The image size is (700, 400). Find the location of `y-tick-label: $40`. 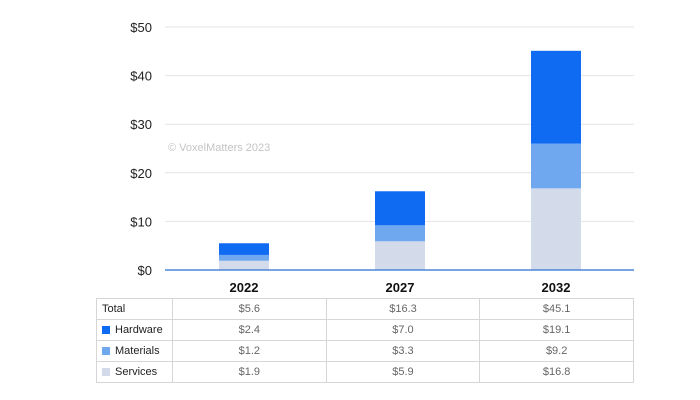

y-tick-label: $40 is located at coordinates (141, 76).